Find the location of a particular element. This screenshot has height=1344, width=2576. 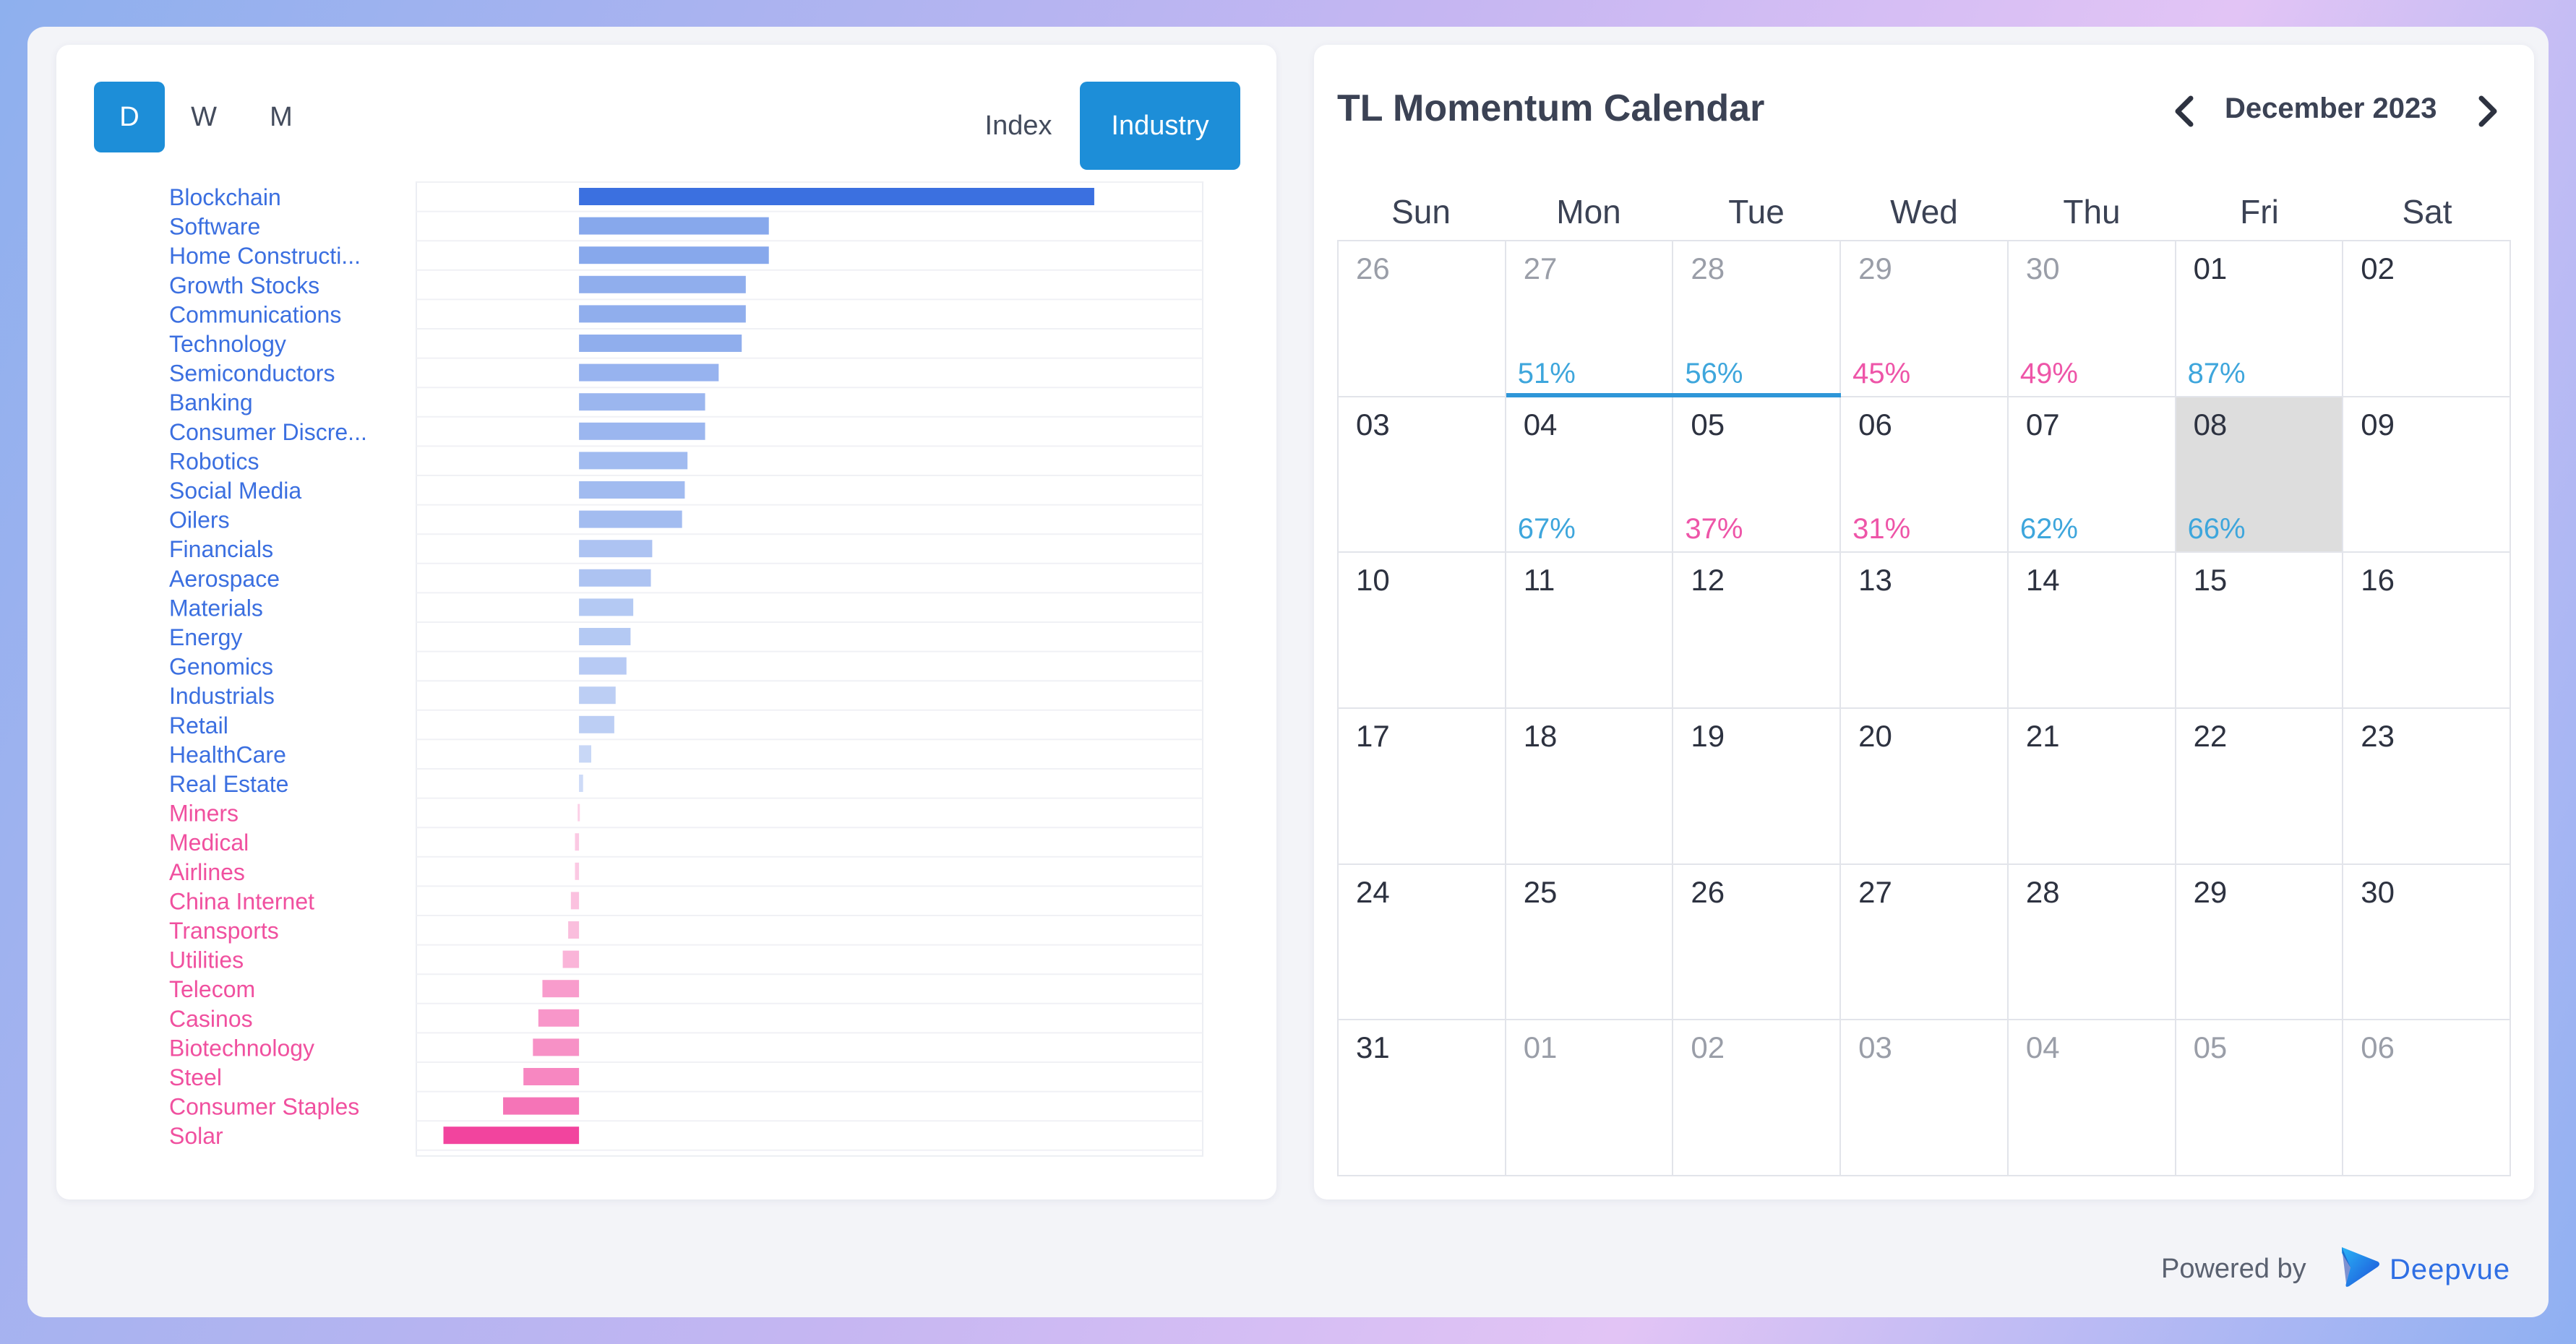

calendar-day-cell: 07 62% is located at coordinates (2092, 475).